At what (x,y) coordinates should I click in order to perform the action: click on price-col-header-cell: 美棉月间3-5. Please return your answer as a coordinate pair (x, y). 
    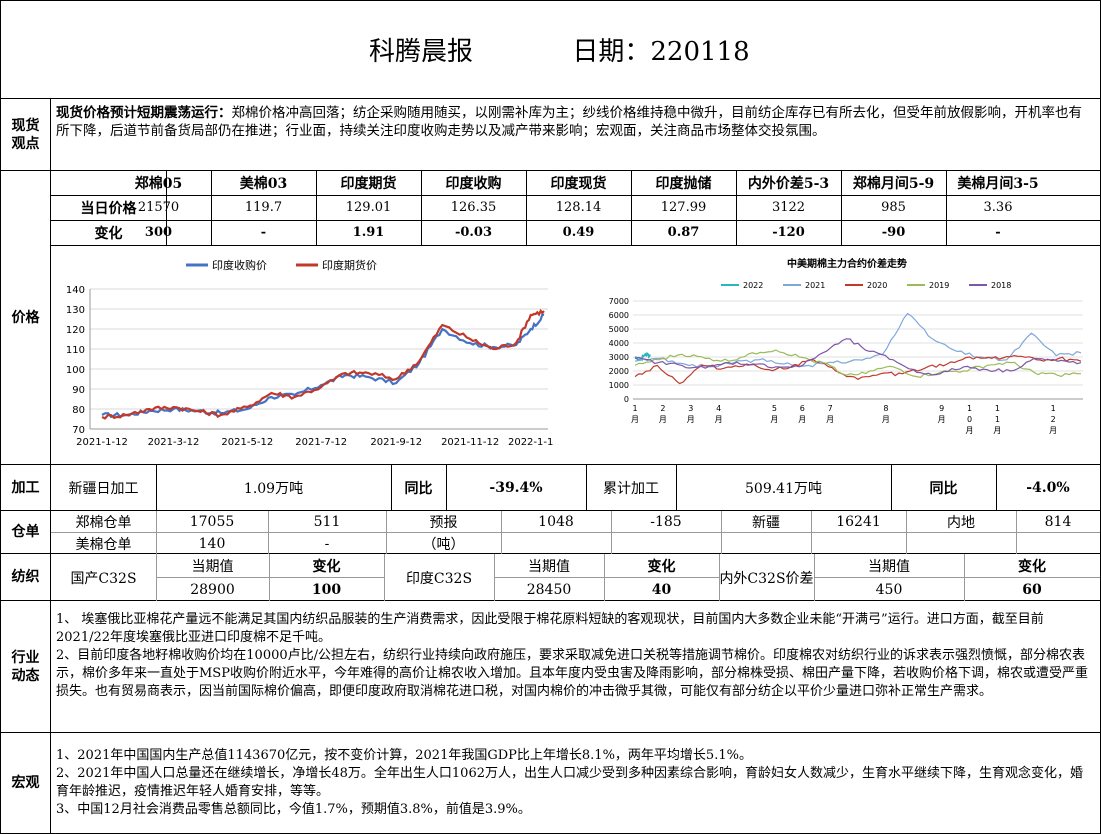
    Looking at the image, I should click on (998, 184).